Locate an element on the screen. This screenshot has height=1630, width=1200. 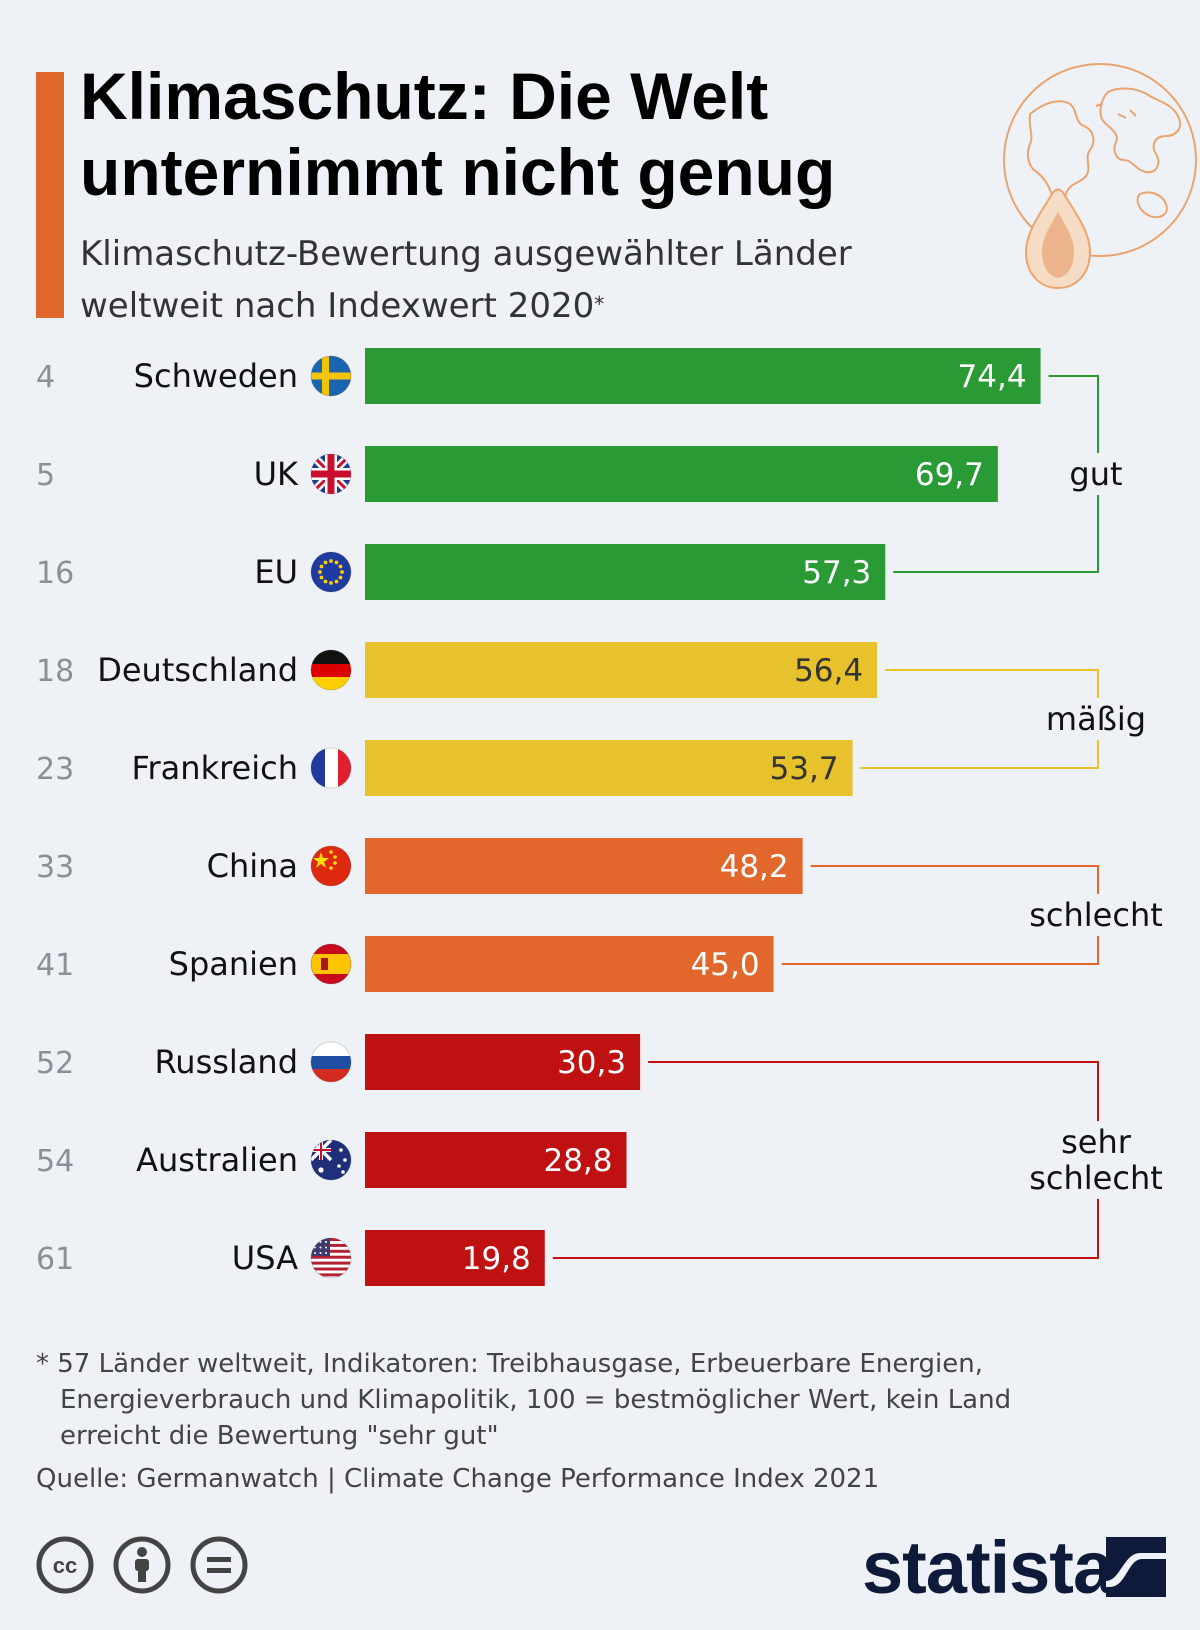
rank-label: 41 is located at coordinates (55, 965).